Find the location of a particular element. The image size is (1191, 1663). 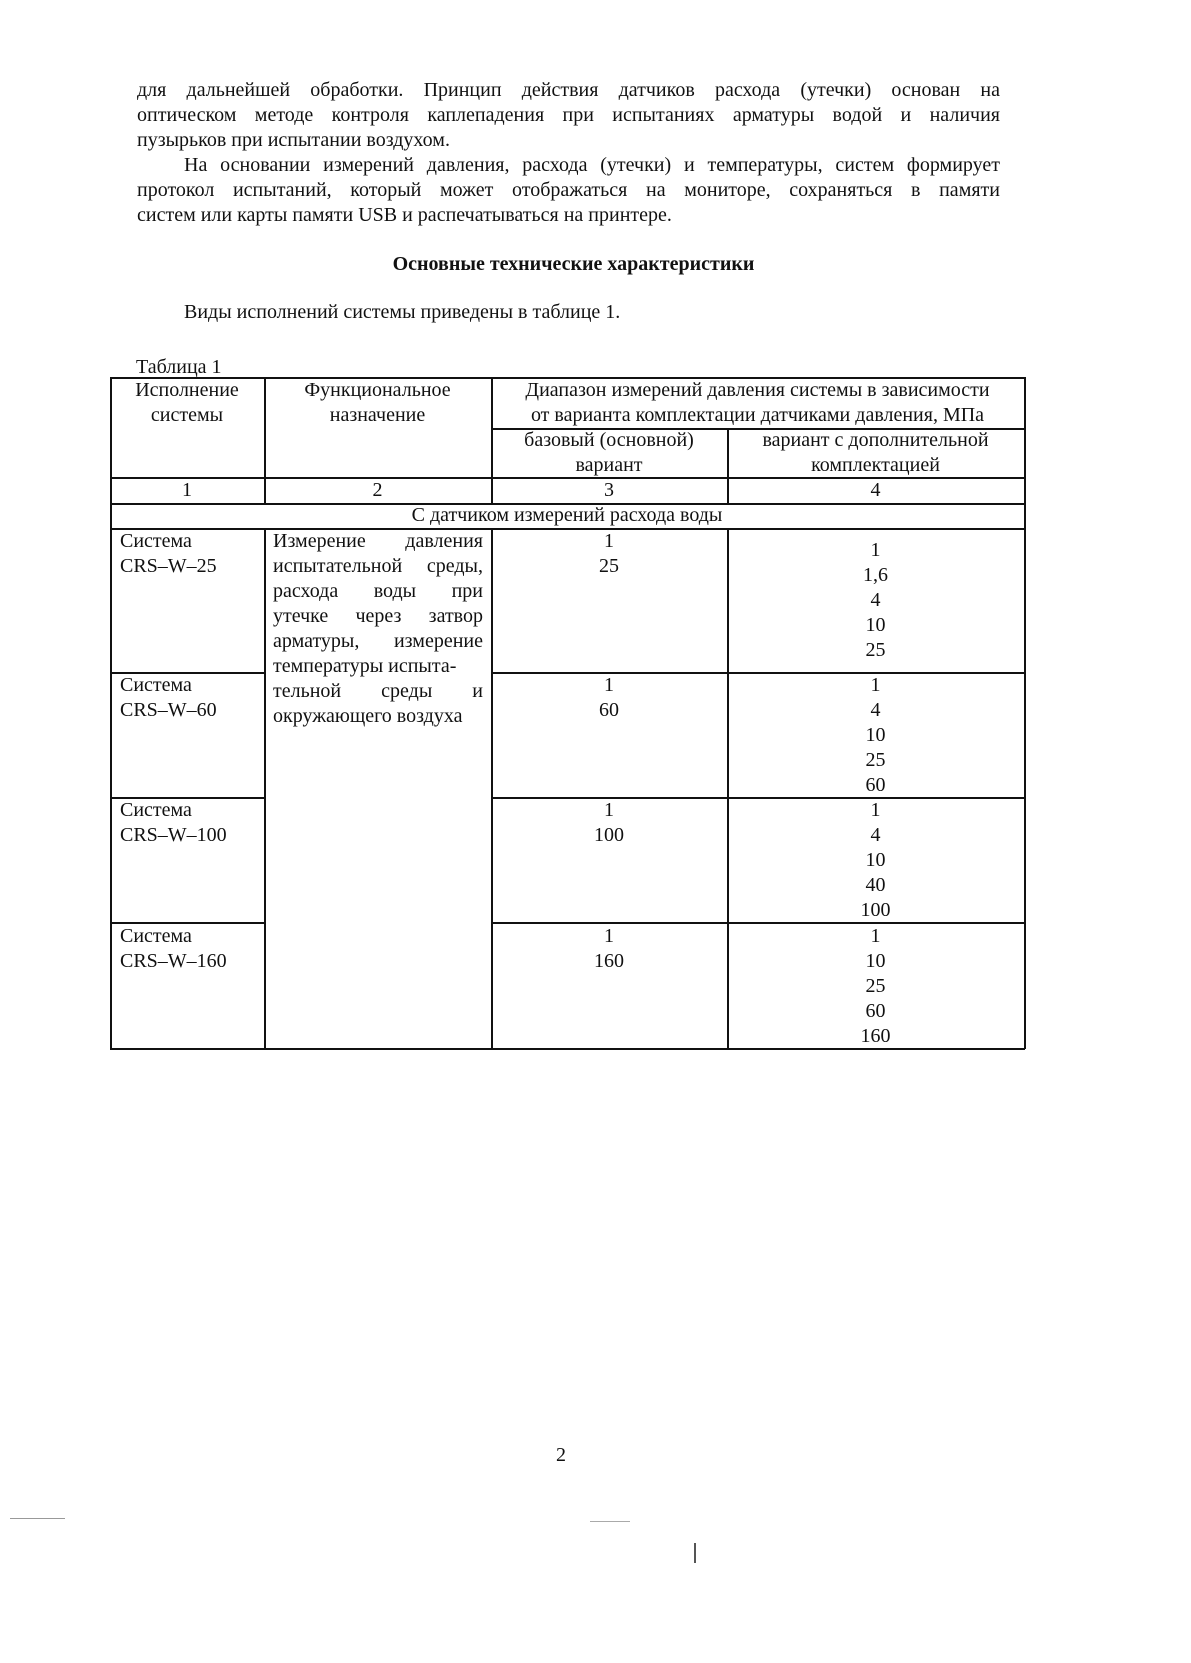

header-line: назначение is located at coordinates (377, 415).